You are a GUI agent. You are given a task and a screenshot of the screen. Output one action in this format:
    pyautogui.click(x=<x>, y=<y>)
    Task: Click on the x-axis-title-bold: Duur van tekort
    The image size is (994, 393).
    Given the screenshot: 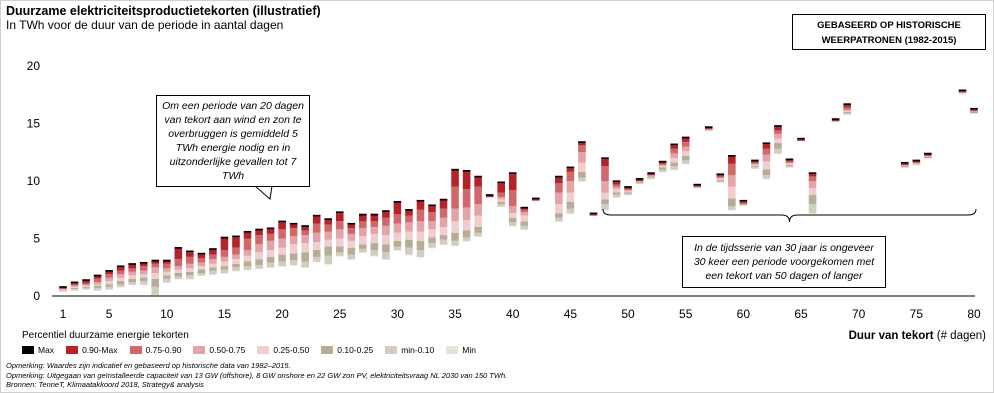 What is the action you would take?
    pyautogui.click(x=891, y=336)
    